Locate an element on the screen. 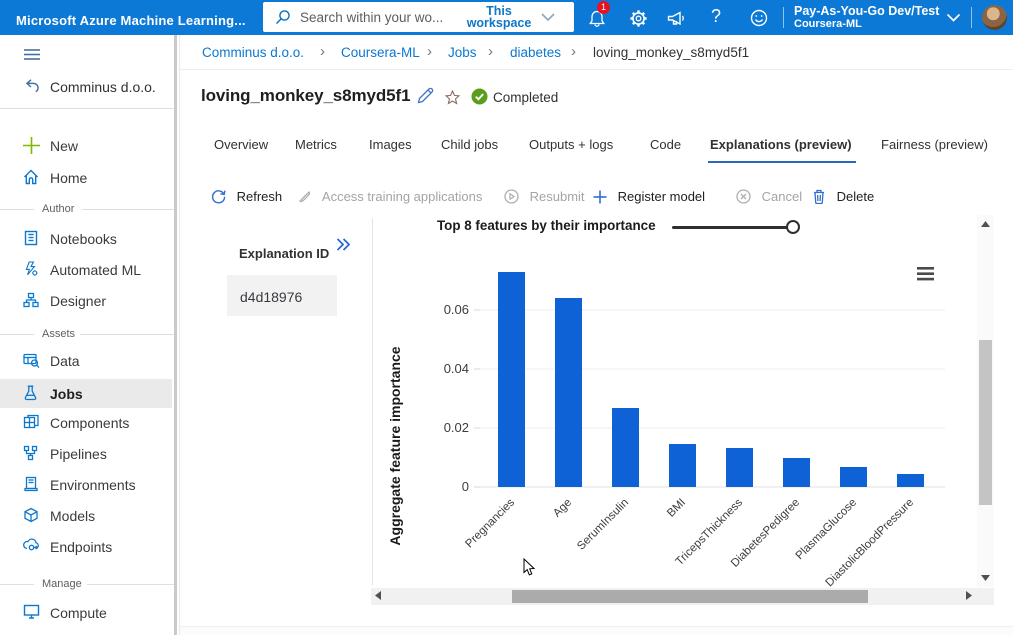 Image resolution: width=1013 pixels, height=635 pixels. svg-text: SerumInsulin is located at coordinates (603, 525).